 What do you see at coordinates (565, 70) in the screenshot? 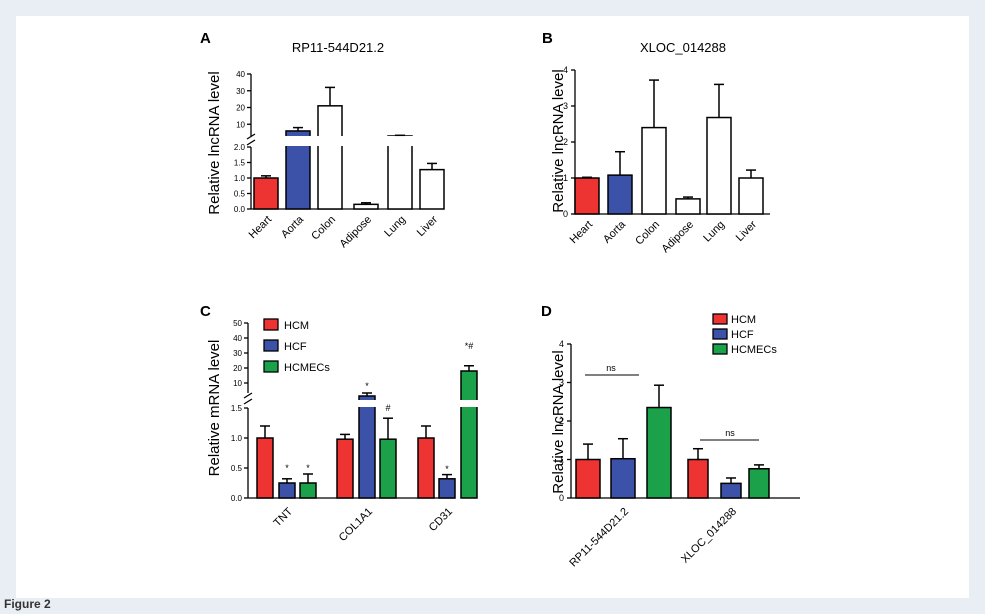
I see `panel-b-tick-label: 4` at bounding box center [565, 70].